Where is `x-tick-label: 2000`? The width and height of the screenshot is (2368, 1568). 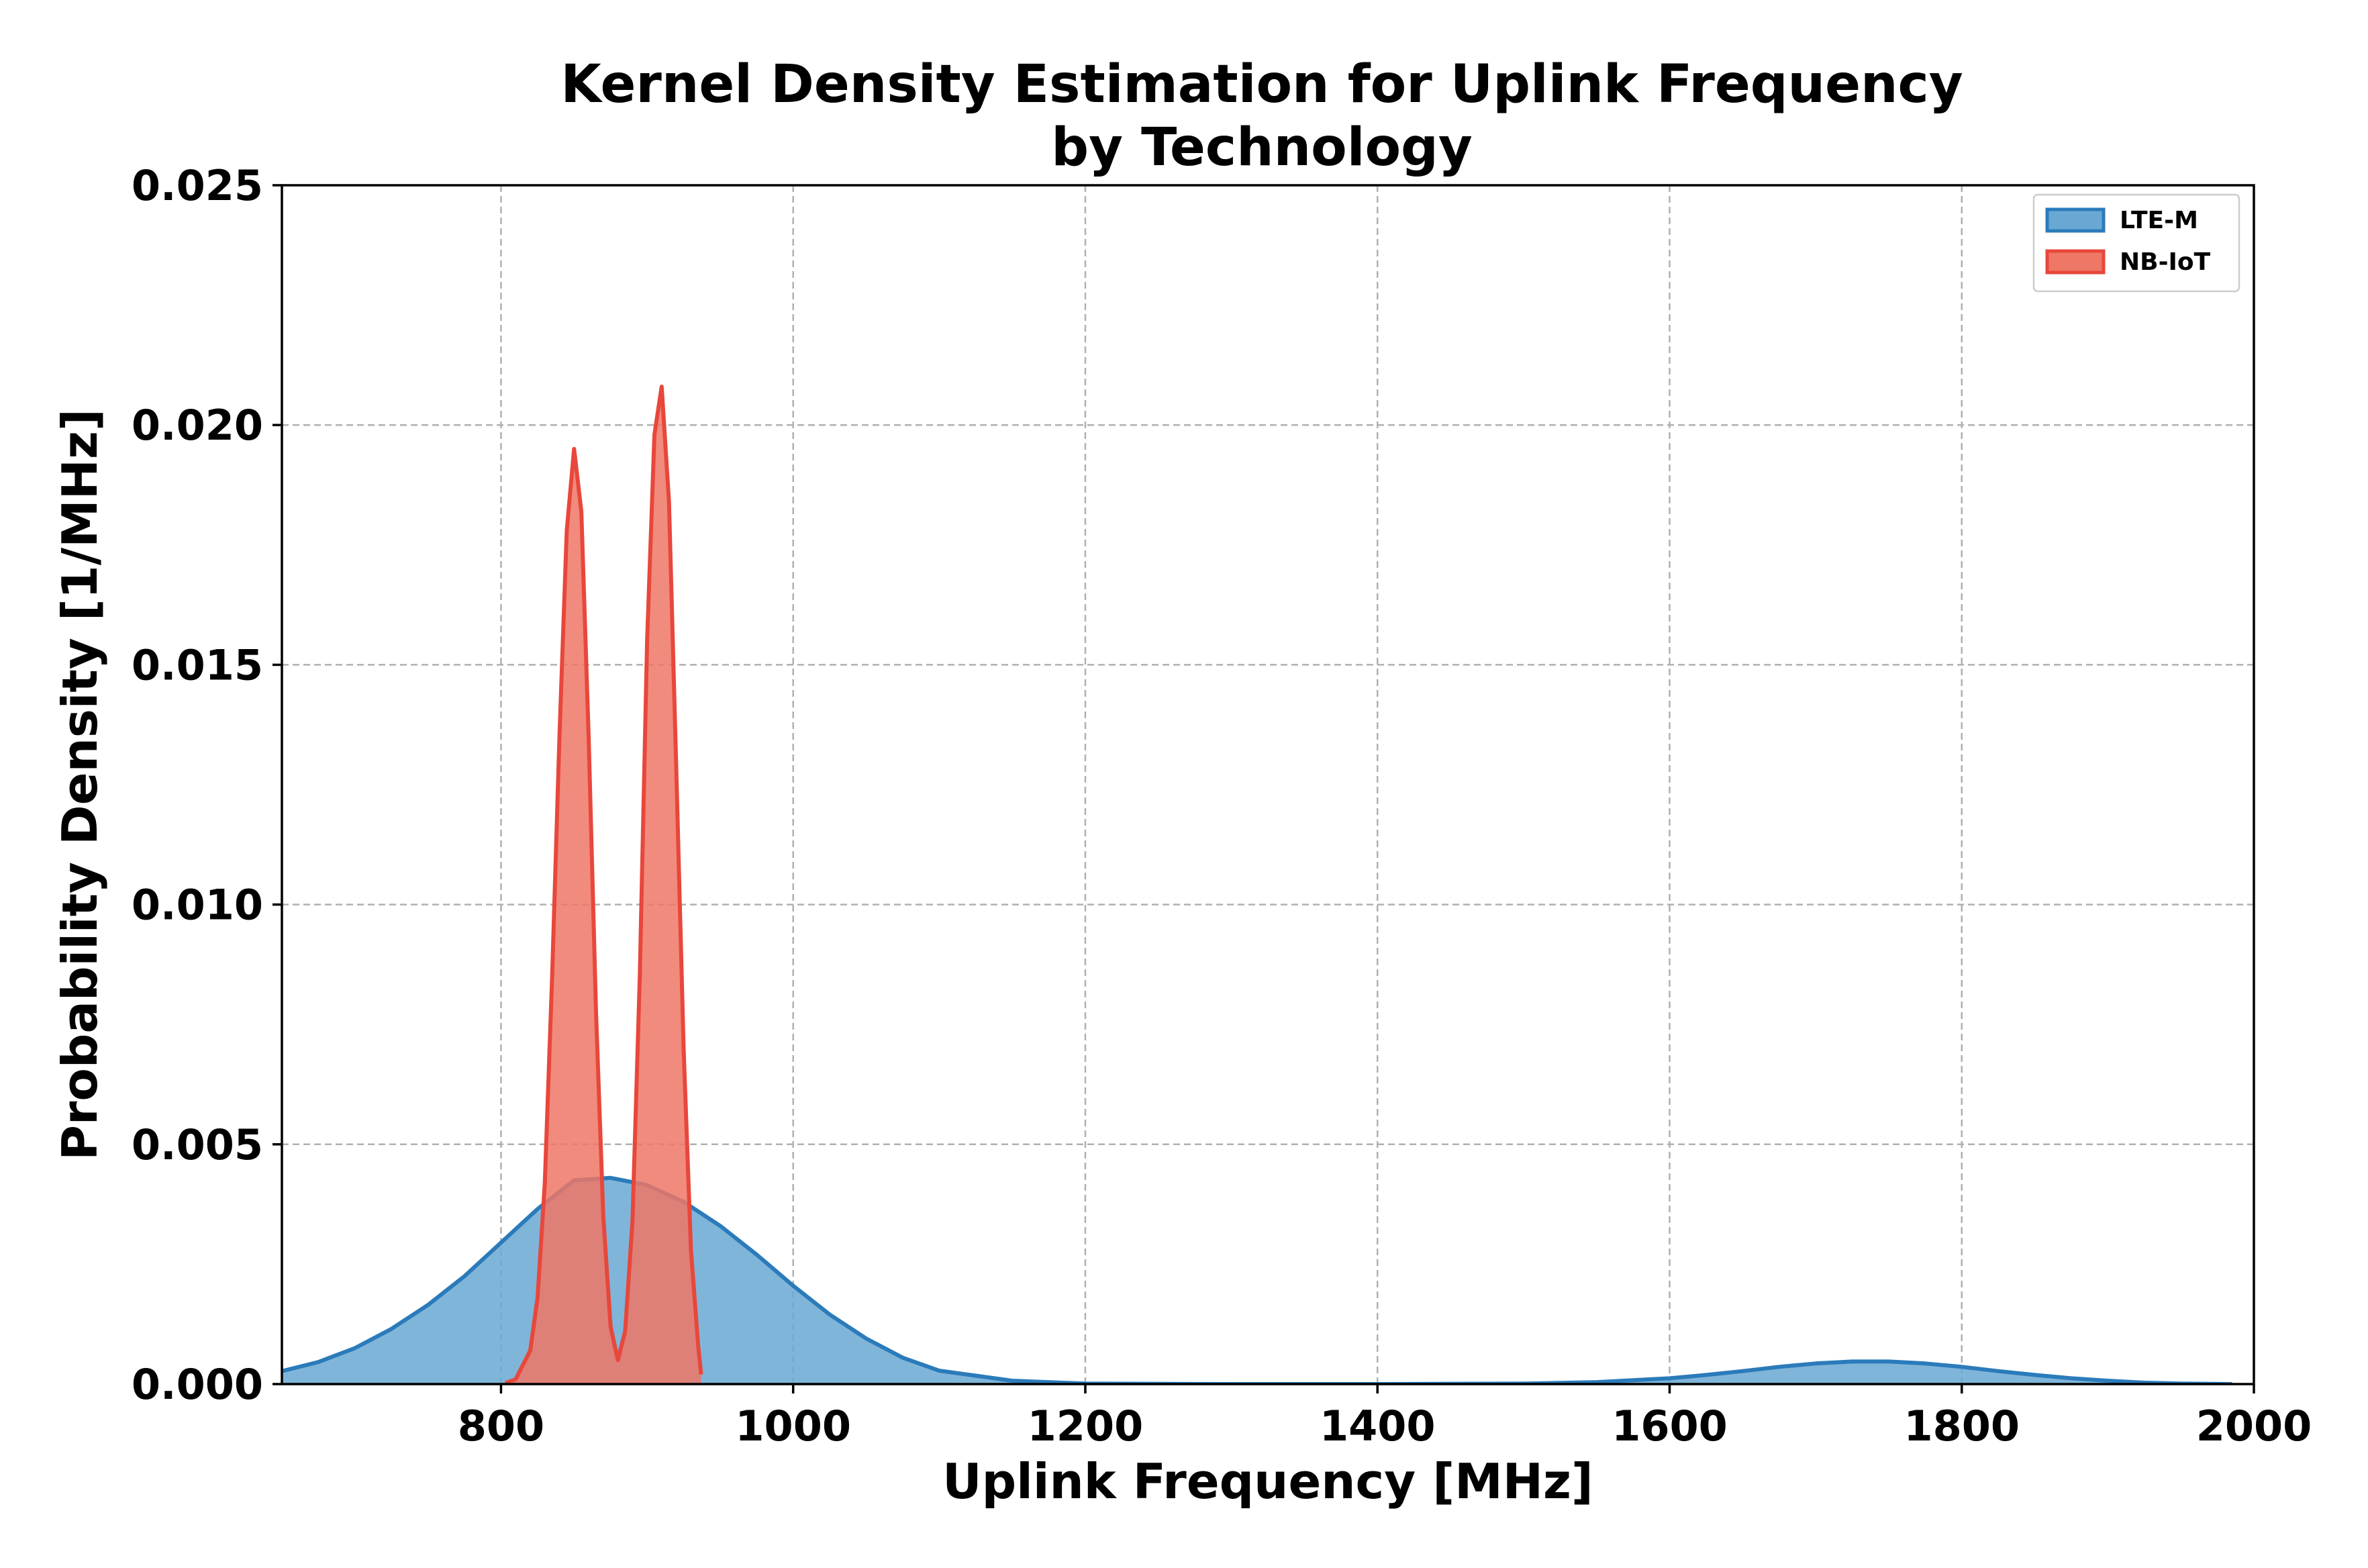 x-tick-label: 2000 is located at coordinates (2254, 1427).